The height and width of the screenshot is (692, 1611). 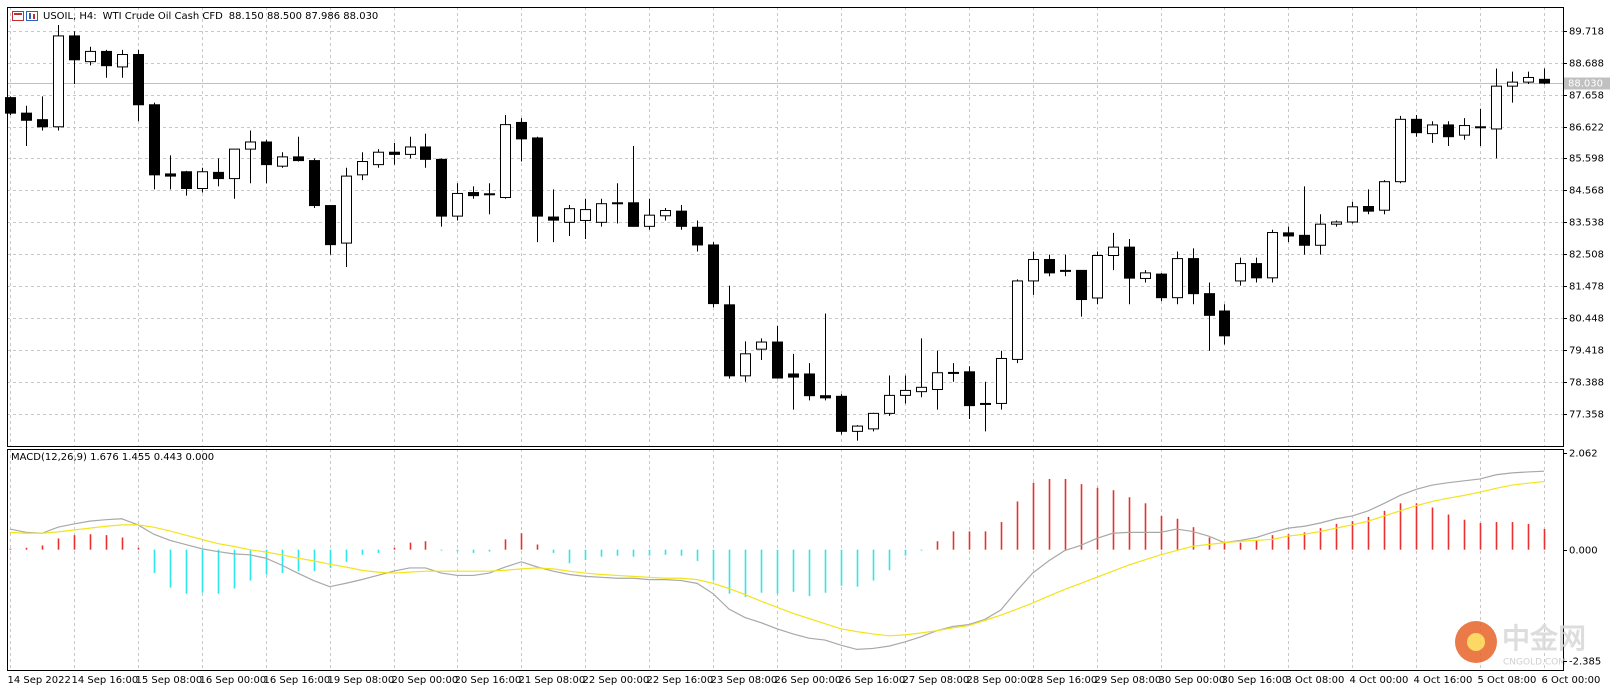 I want to click on x-tick-label: 3 Oct 08:00, so click(x=1315, y=680).